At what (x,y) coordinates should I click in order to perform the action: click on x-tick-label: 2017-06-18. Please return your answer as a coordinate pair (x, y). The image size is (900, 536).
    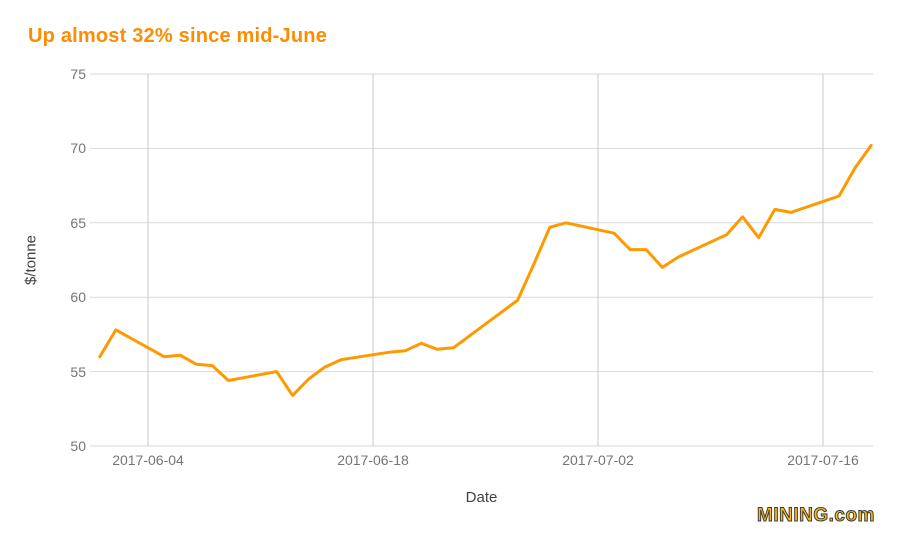
    Looking at the image, I should click on (373, 460).